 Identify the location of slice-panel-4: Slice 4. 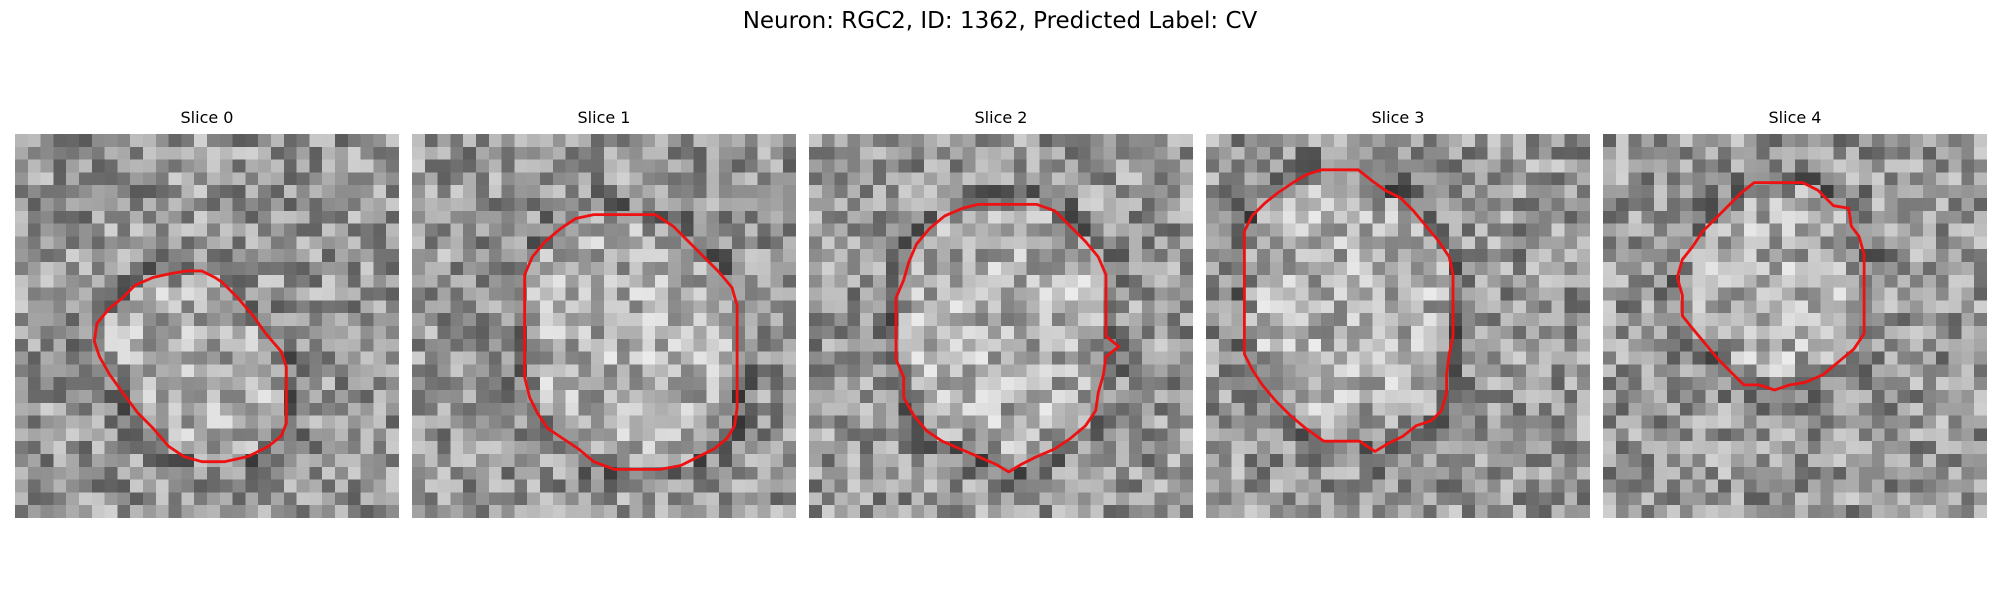
(1795, 313).